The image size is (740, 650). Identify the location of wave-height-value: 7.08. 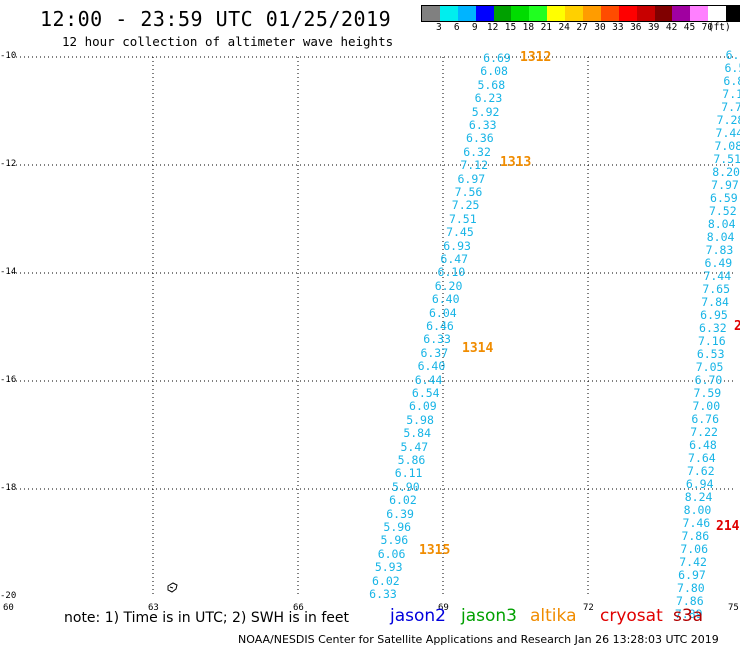
(727, 146).